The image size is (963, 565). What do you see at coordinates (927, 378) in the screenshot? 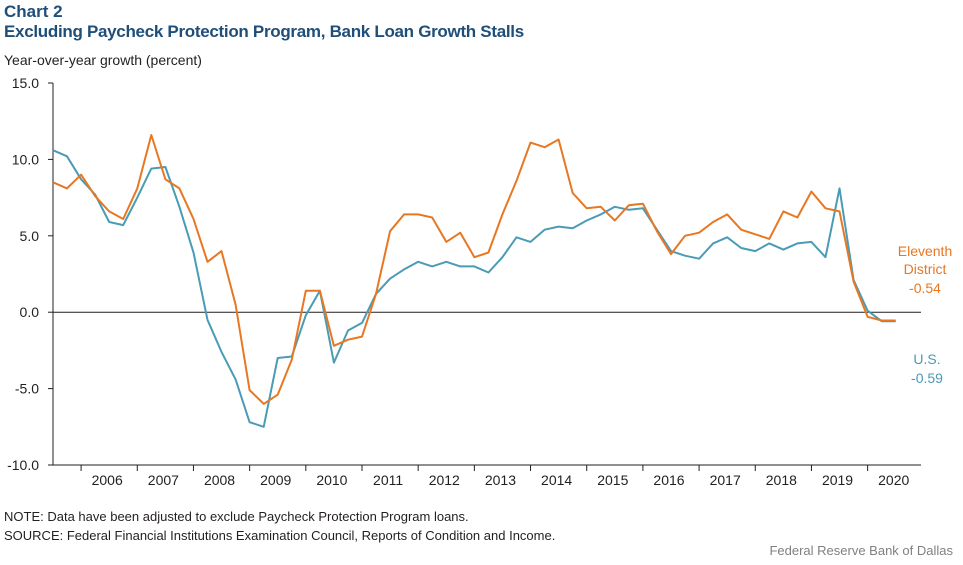
I see `us-label: -0.59` at bounding box center [927, 378].